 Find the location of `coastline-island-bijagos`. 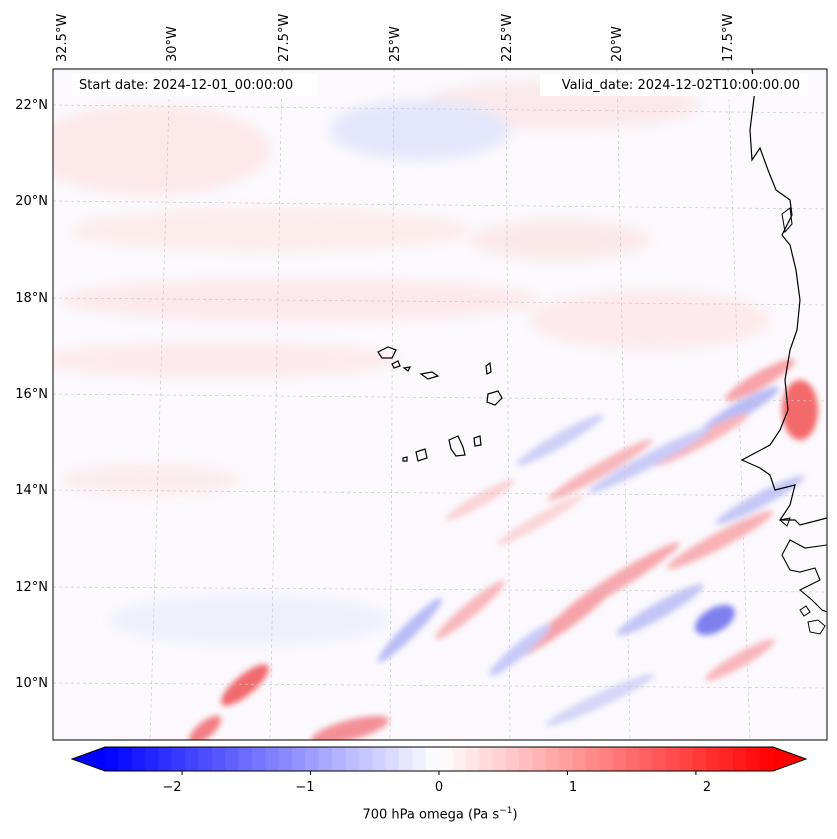

coastline-island-bijagos is located at coordinates (785, 367).